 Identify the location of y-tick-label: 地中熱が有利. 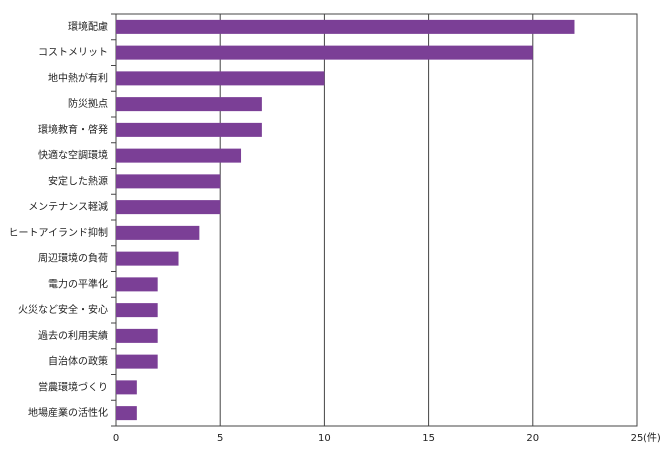
(78, 77).